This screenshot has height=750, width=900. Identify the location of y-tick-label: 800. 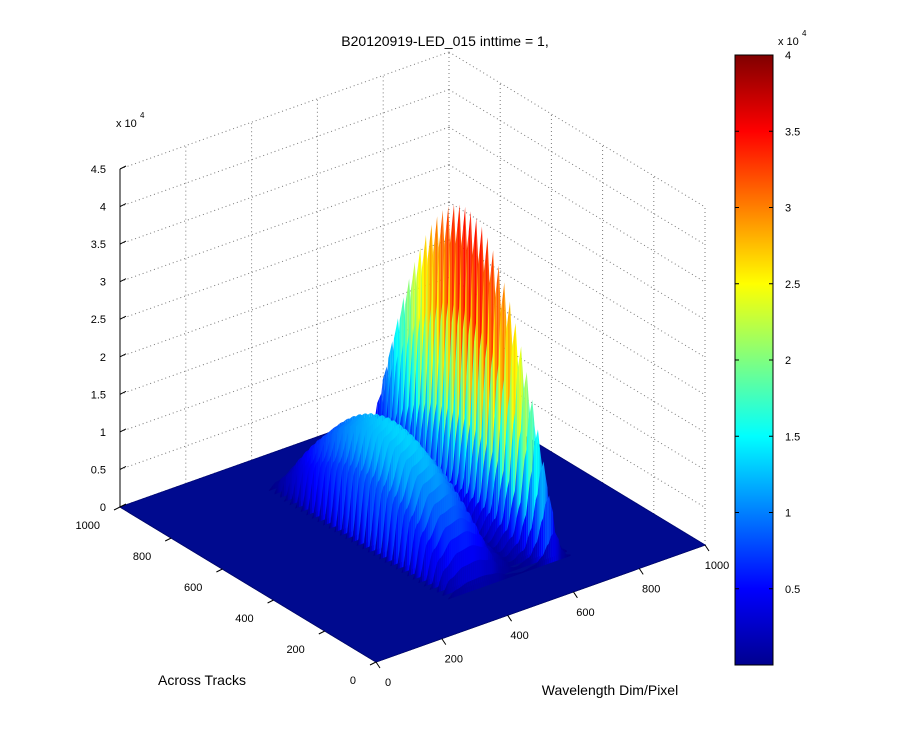
(142, 557).